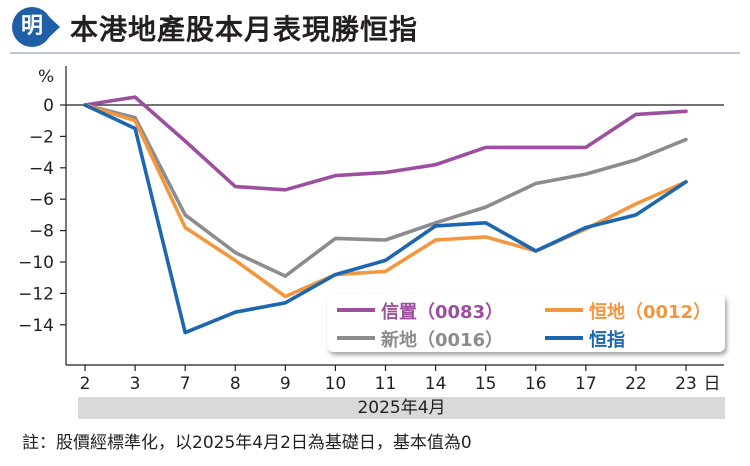 The height and width of the screenshot is (466, 750). I want to click on legend-label-0012: 恒地（0012）, so click(650, 312).